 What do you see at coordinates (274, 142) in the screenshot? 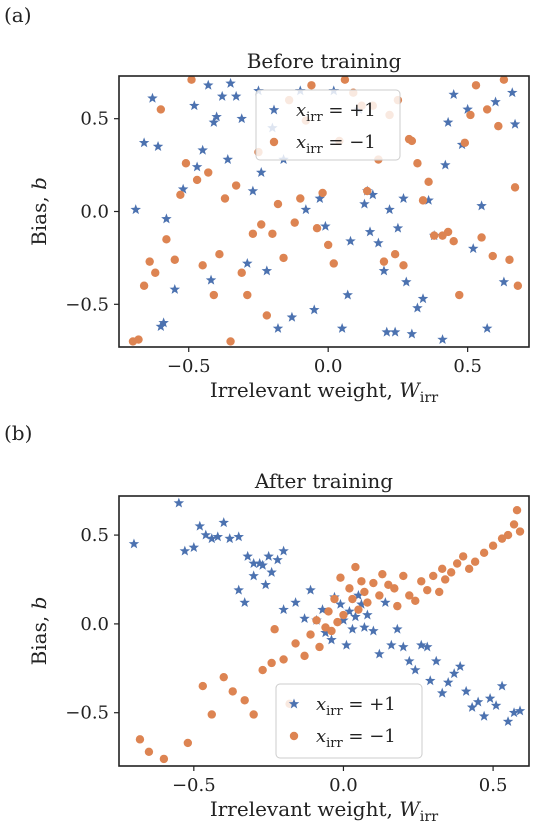
I see `legend-circle-icon` at bounding box center [274, 142].